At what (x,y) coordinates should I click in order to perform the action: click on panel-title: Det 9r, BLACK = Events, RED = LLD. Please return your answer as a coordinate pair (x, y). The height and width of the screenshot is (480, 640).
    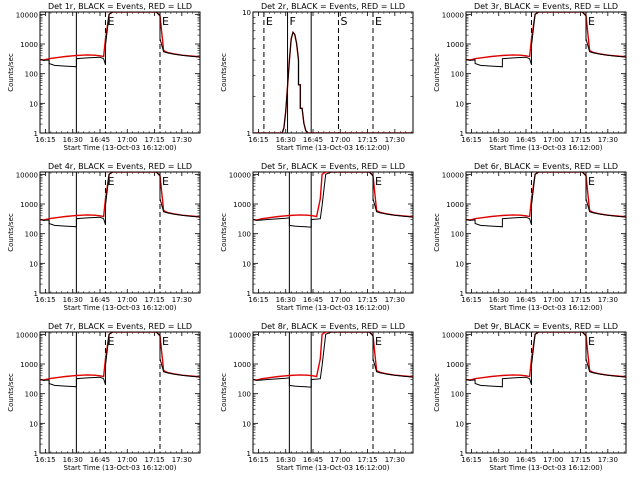
    Looking at the image, I should click on (546, 326).